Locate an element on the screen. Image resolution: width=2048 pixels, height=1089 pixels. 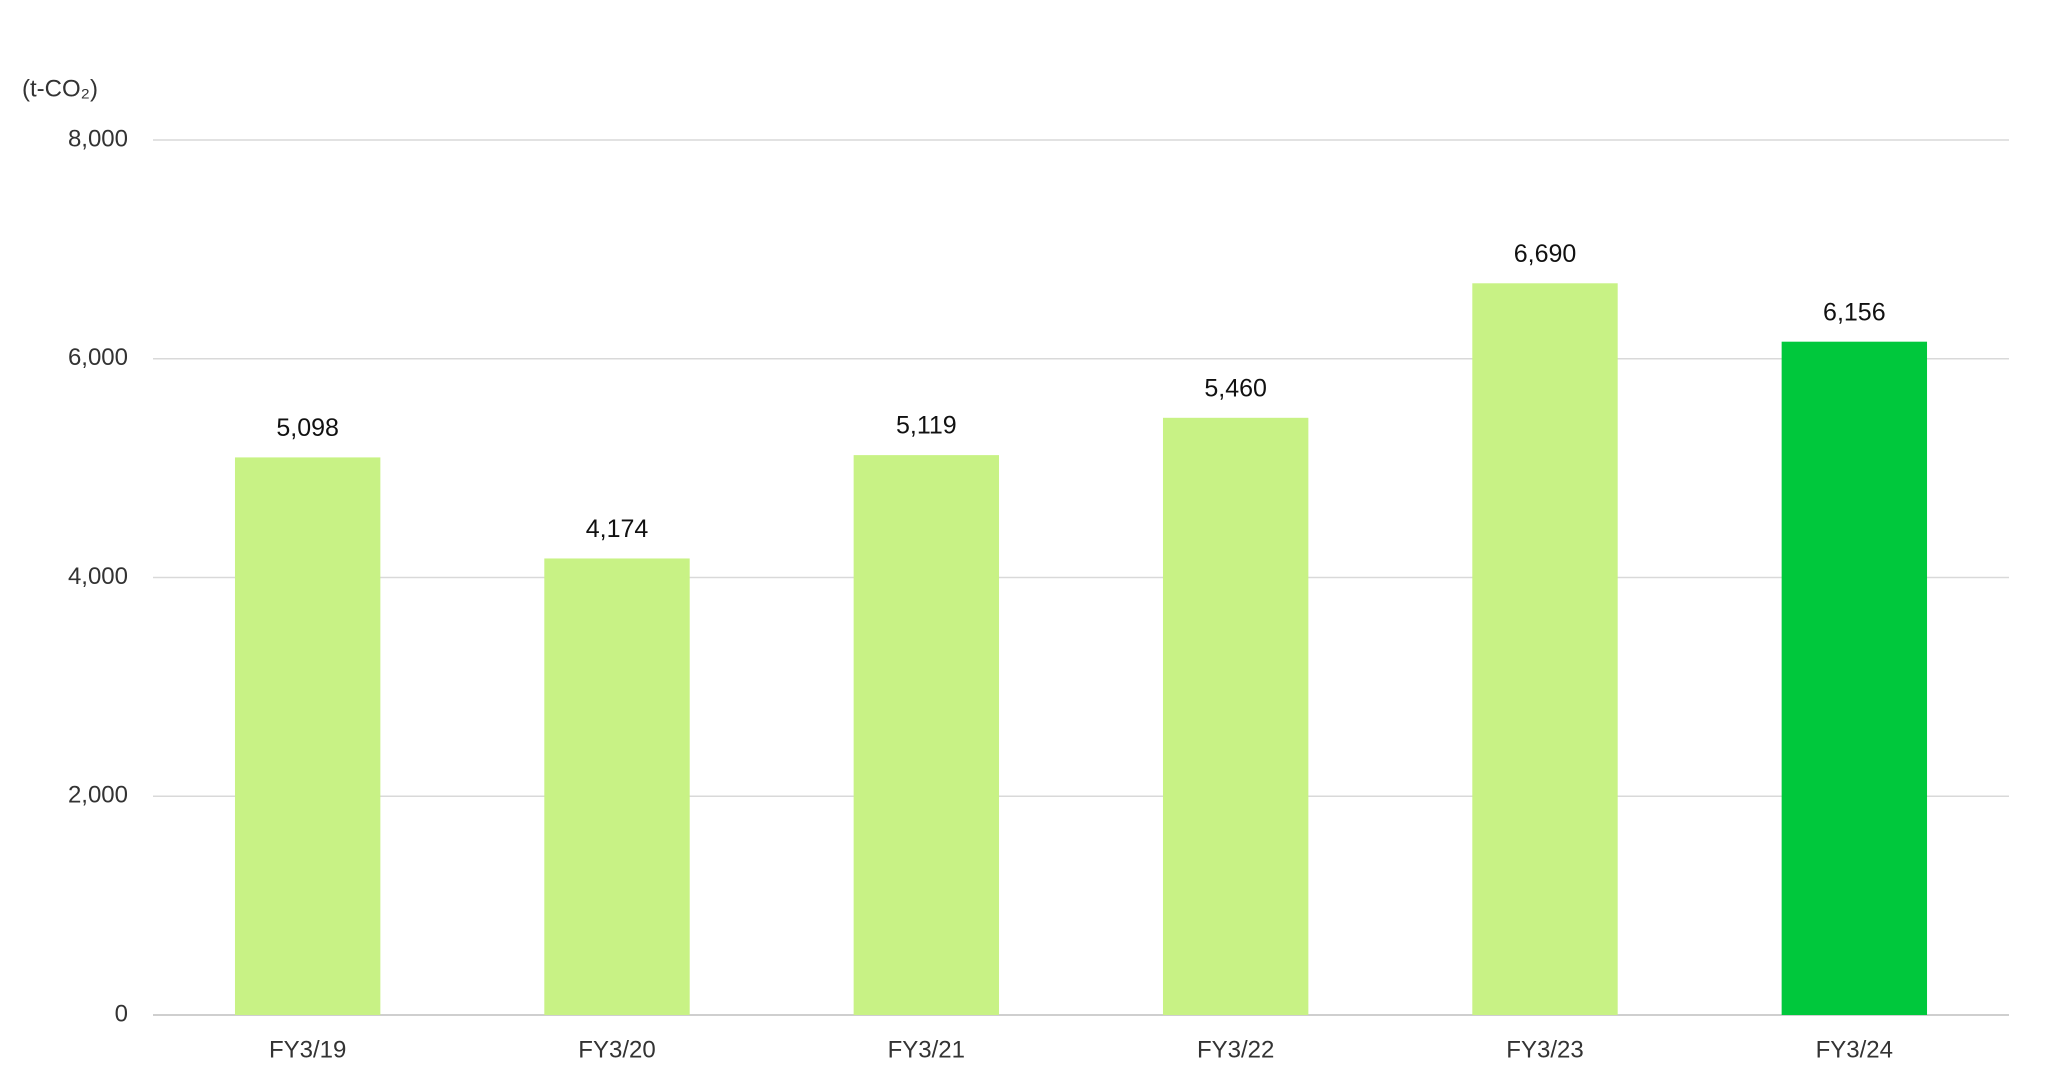
y-tick-label: 0 is located at coordinates (121, 1013).